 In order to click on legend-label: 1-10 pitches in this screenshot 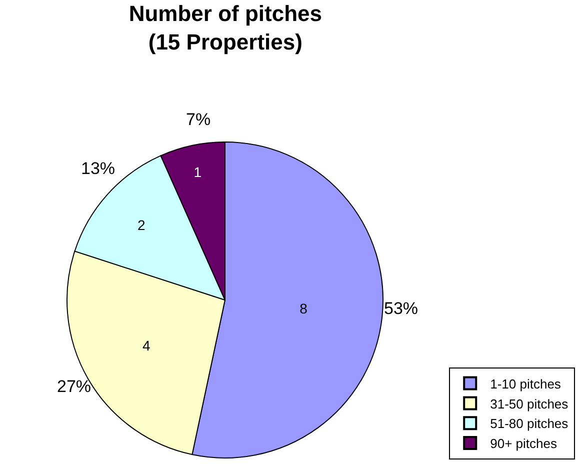, I will do `click(526, 384)`.